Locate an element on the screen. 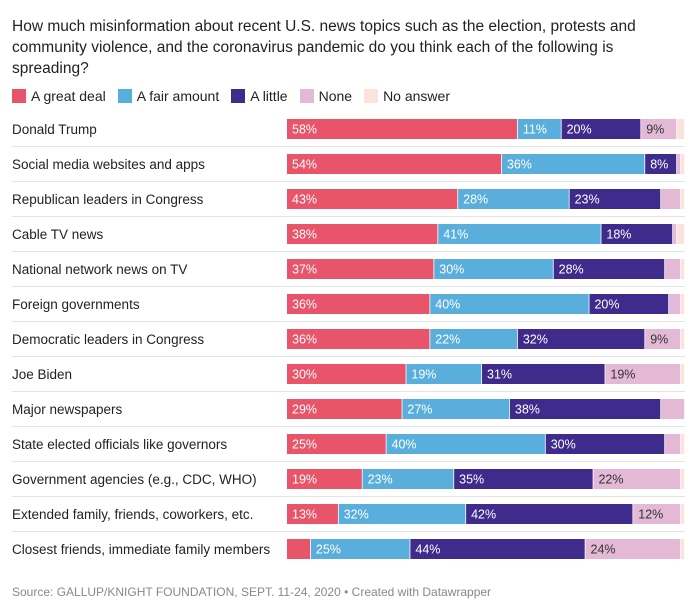 The width and height of the screenshot is (700, 610). category-label: State elected officials like governors is located at coordinates (119, 444).